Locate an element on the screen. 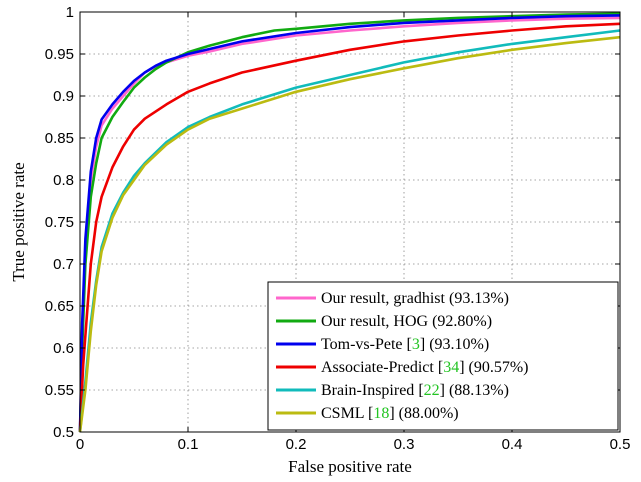  x-tick-label: 0.5 is located at coordinates (620, 444).